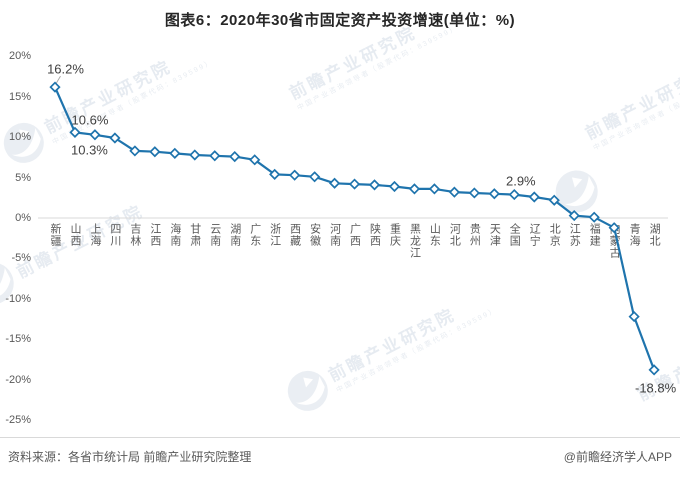 The width and height of the screenshot is (680, 477). Describe the element at coordinates (340, 437) in the screenshot. I see `footer-divider` at that location.